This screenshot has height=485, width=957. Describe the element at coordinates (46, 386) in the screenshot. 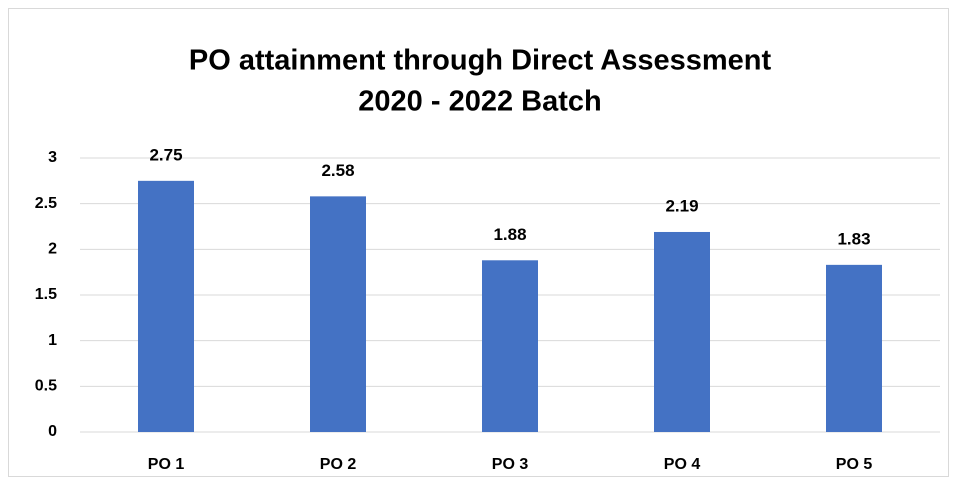

I see `y-tick-label: 0.5` at that location.